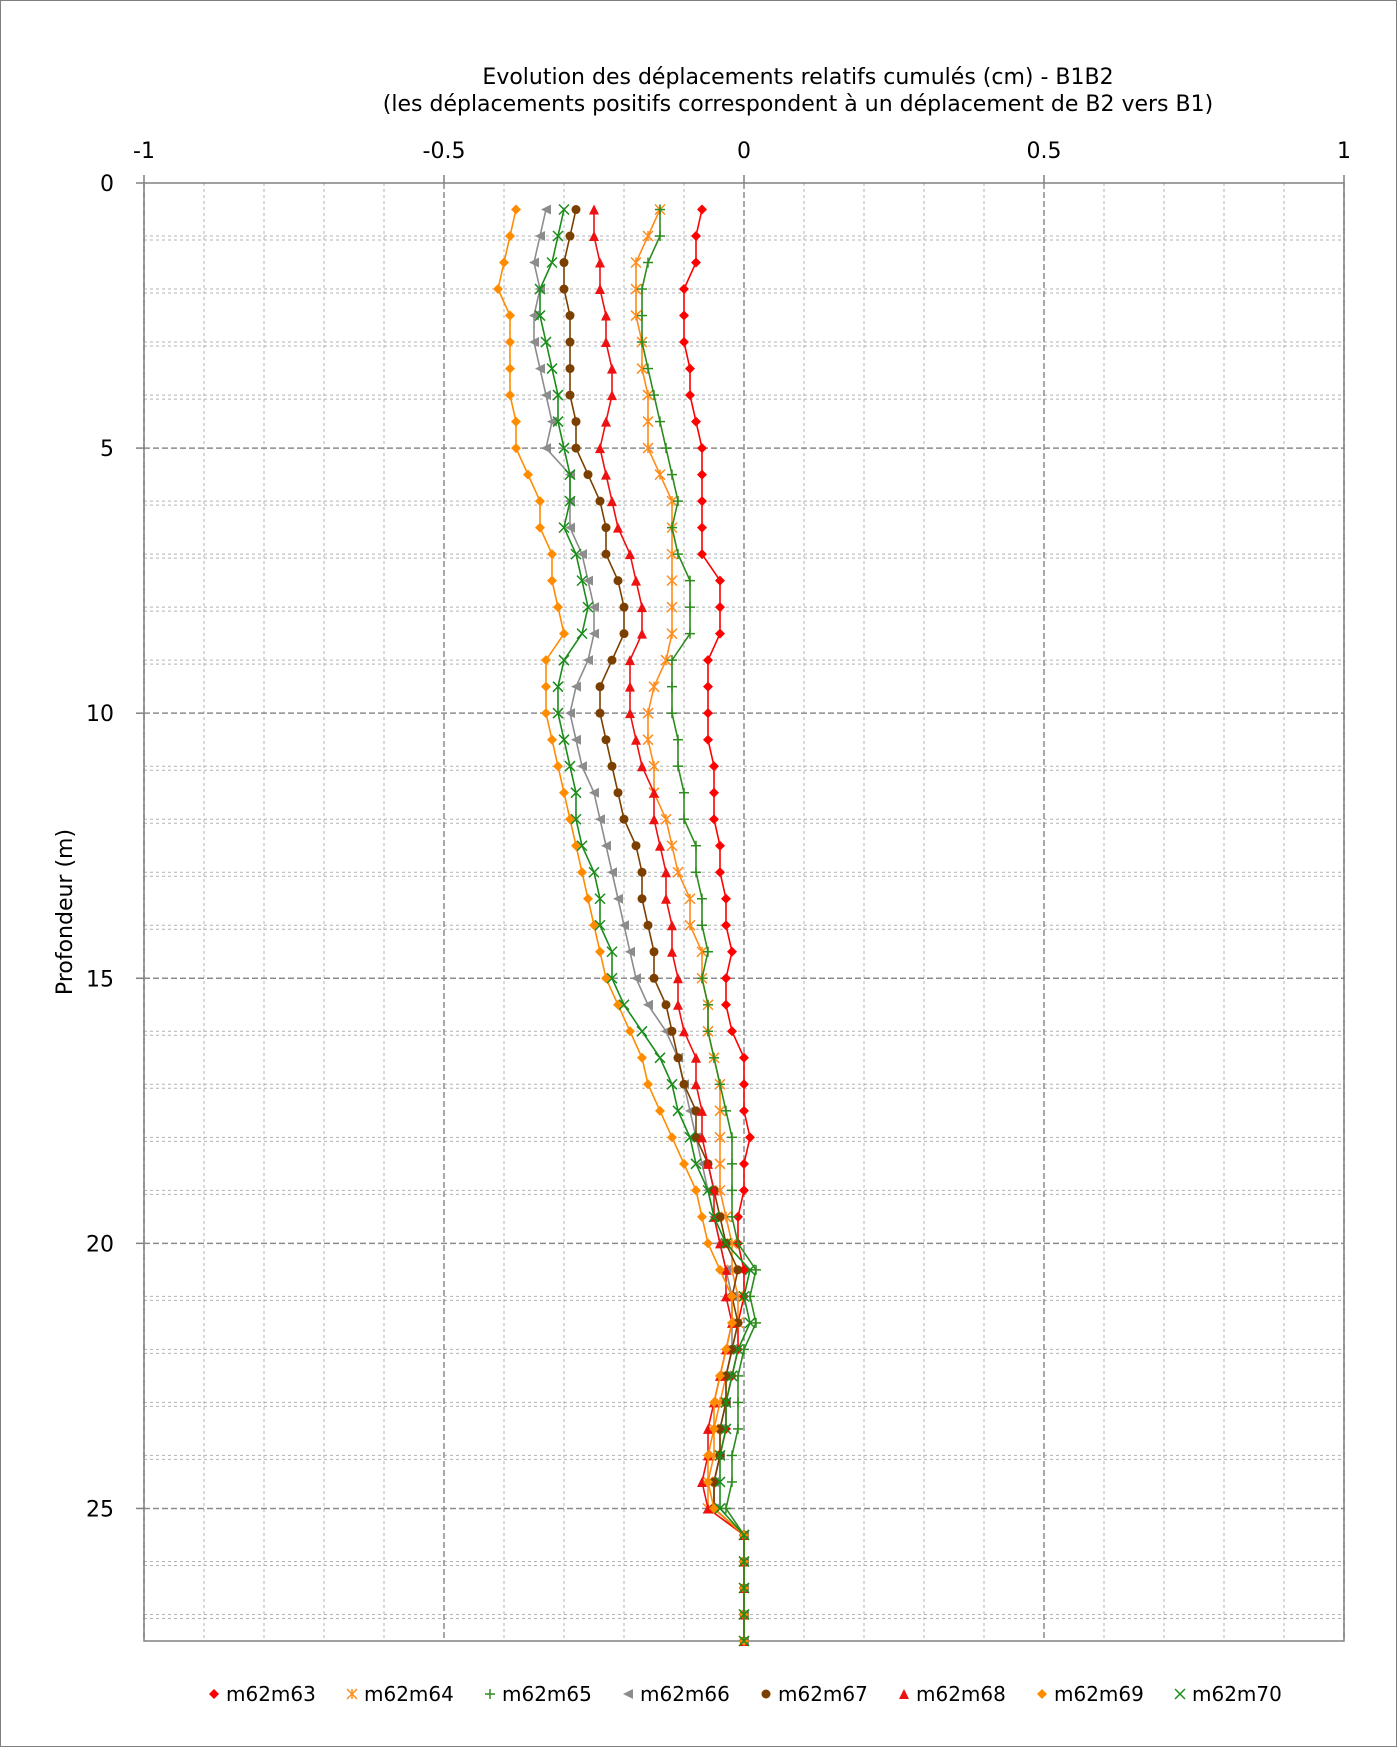  What do you see at coordinates (742, 161) in the screenshot?
I see `x-axis-ticks: -1 -0.5 0 0.5 1` at bounding box center [742, 161].